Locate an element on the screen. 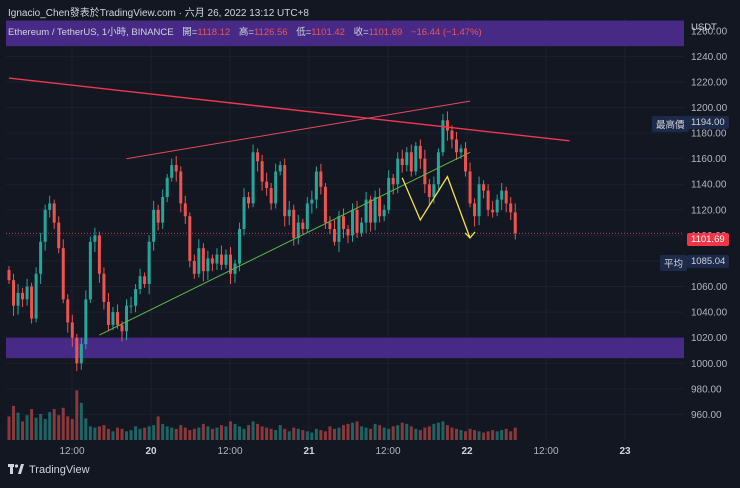  price-projection-path is located at coordinates (436, 207).